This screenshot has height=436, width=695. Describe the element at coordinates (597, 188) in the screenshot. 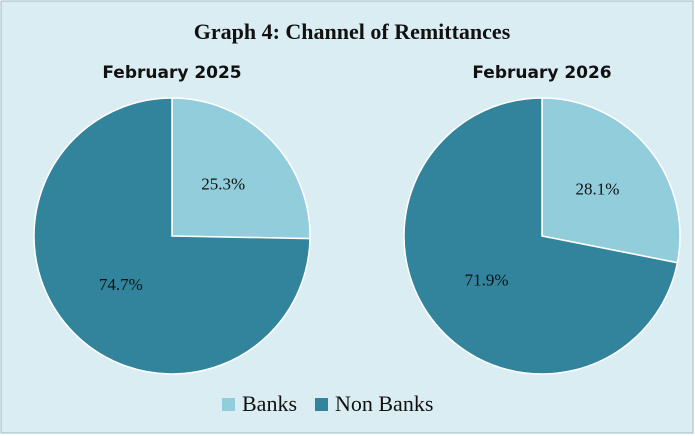

I see `data-label: 28.1%` at that location.